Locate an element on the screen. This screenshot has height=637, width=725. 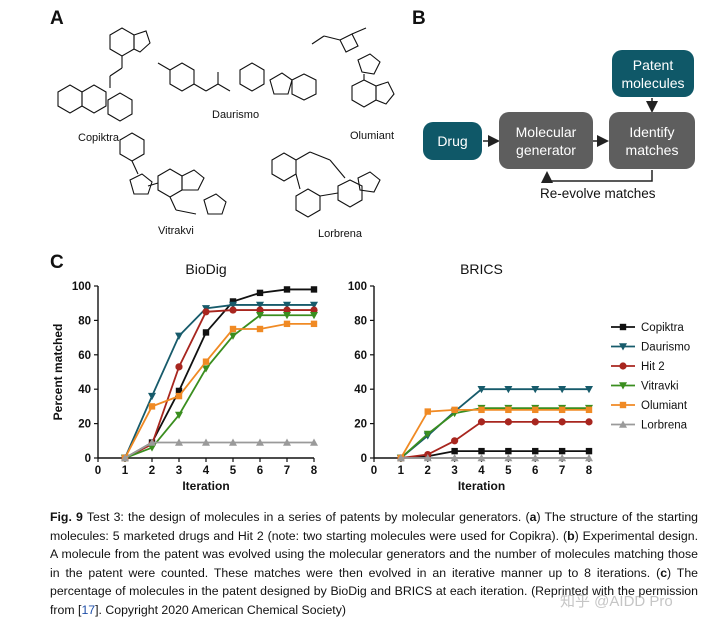
legend-label: Olumiant is located at coordinates (664, 406).